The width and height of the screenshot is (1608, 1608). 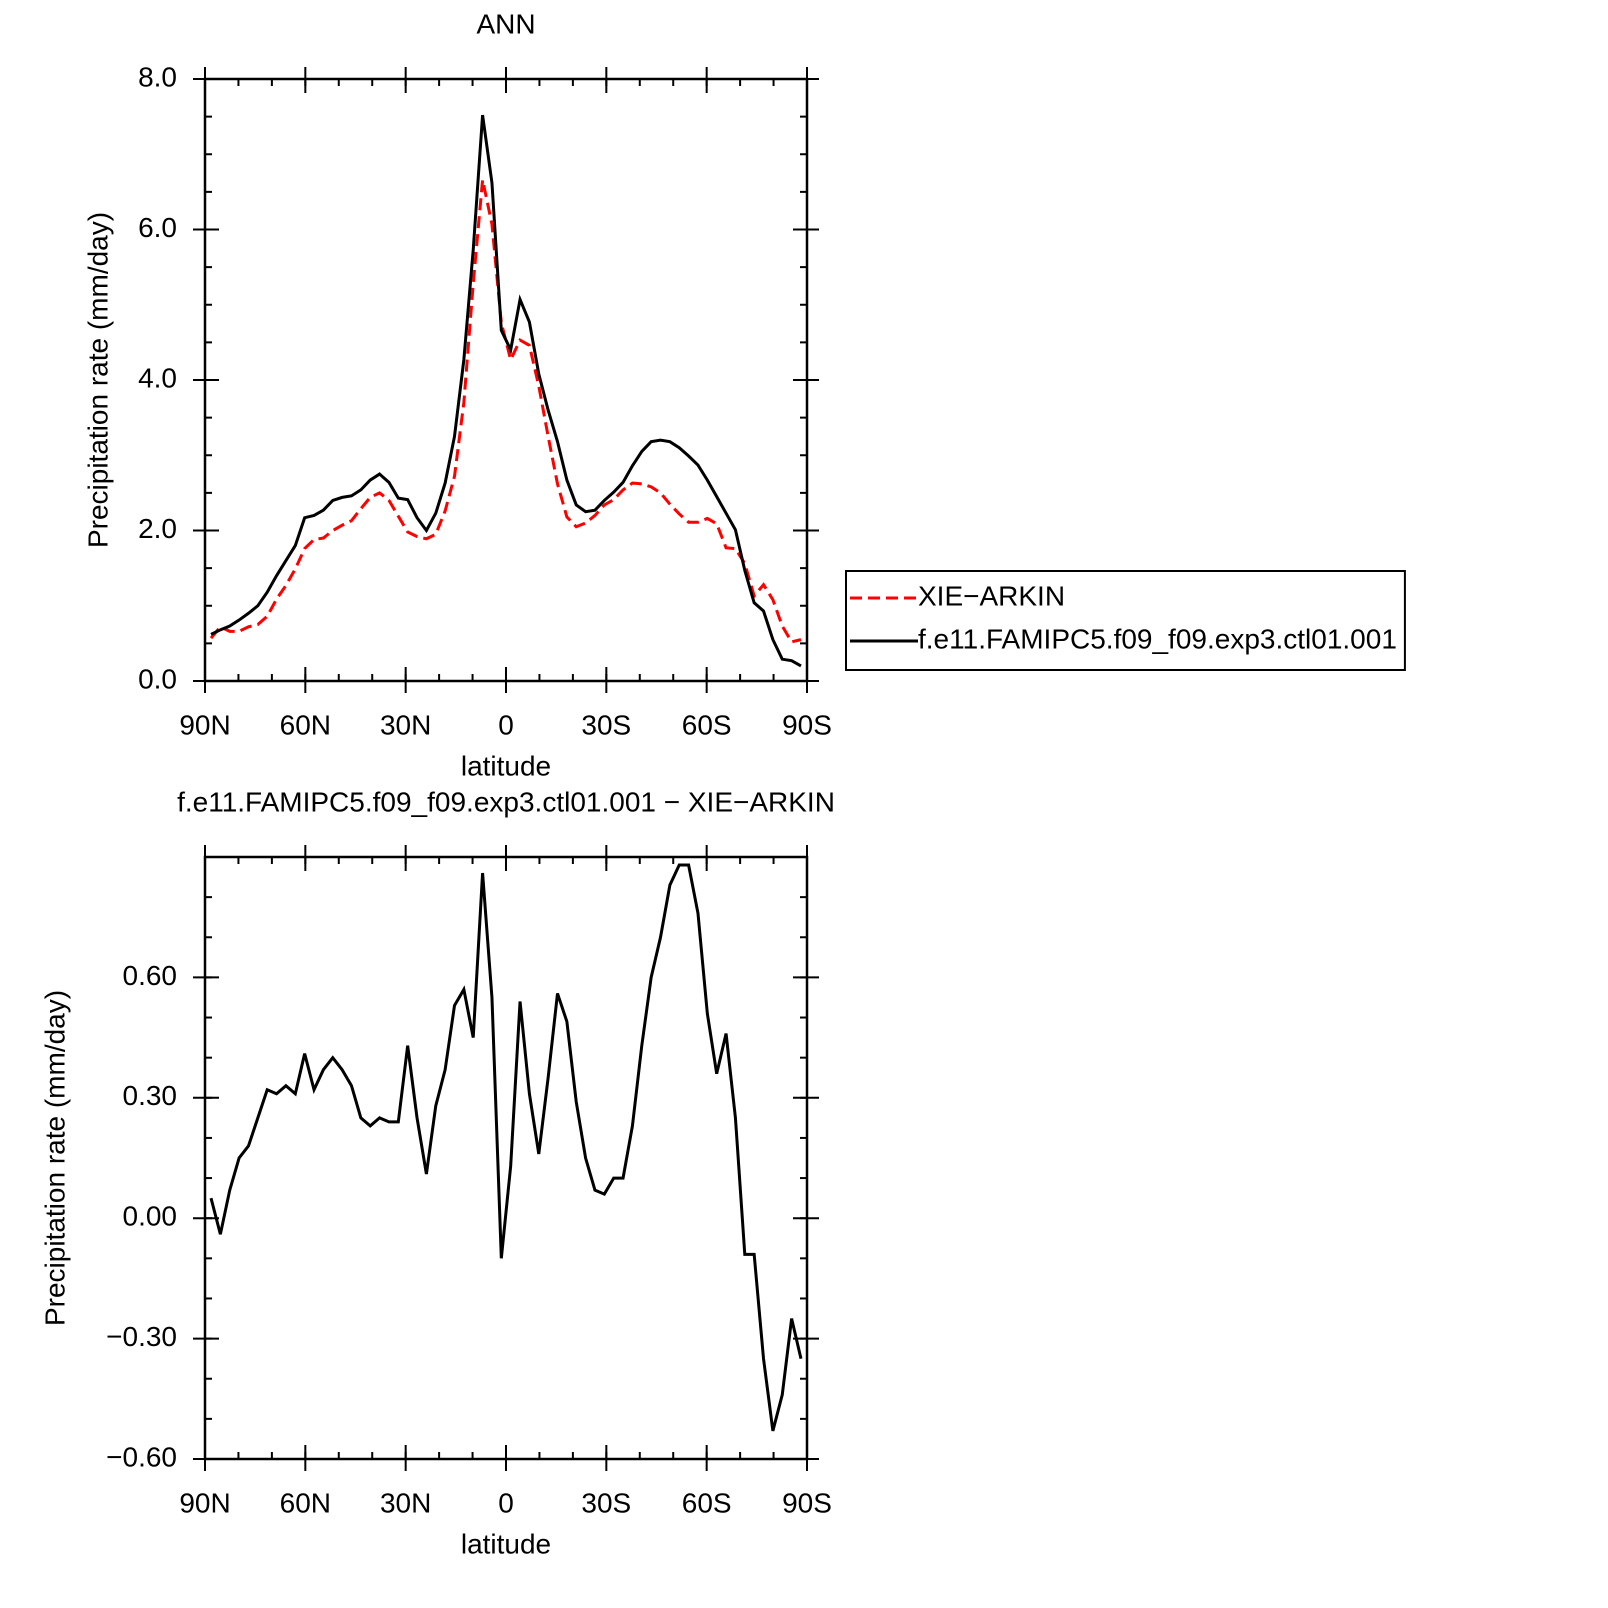 What do you see at coordinates (991, 595) in the screenshot?
I see `legend-label: XIE−ARKIN` at bounding box center [991, 595].